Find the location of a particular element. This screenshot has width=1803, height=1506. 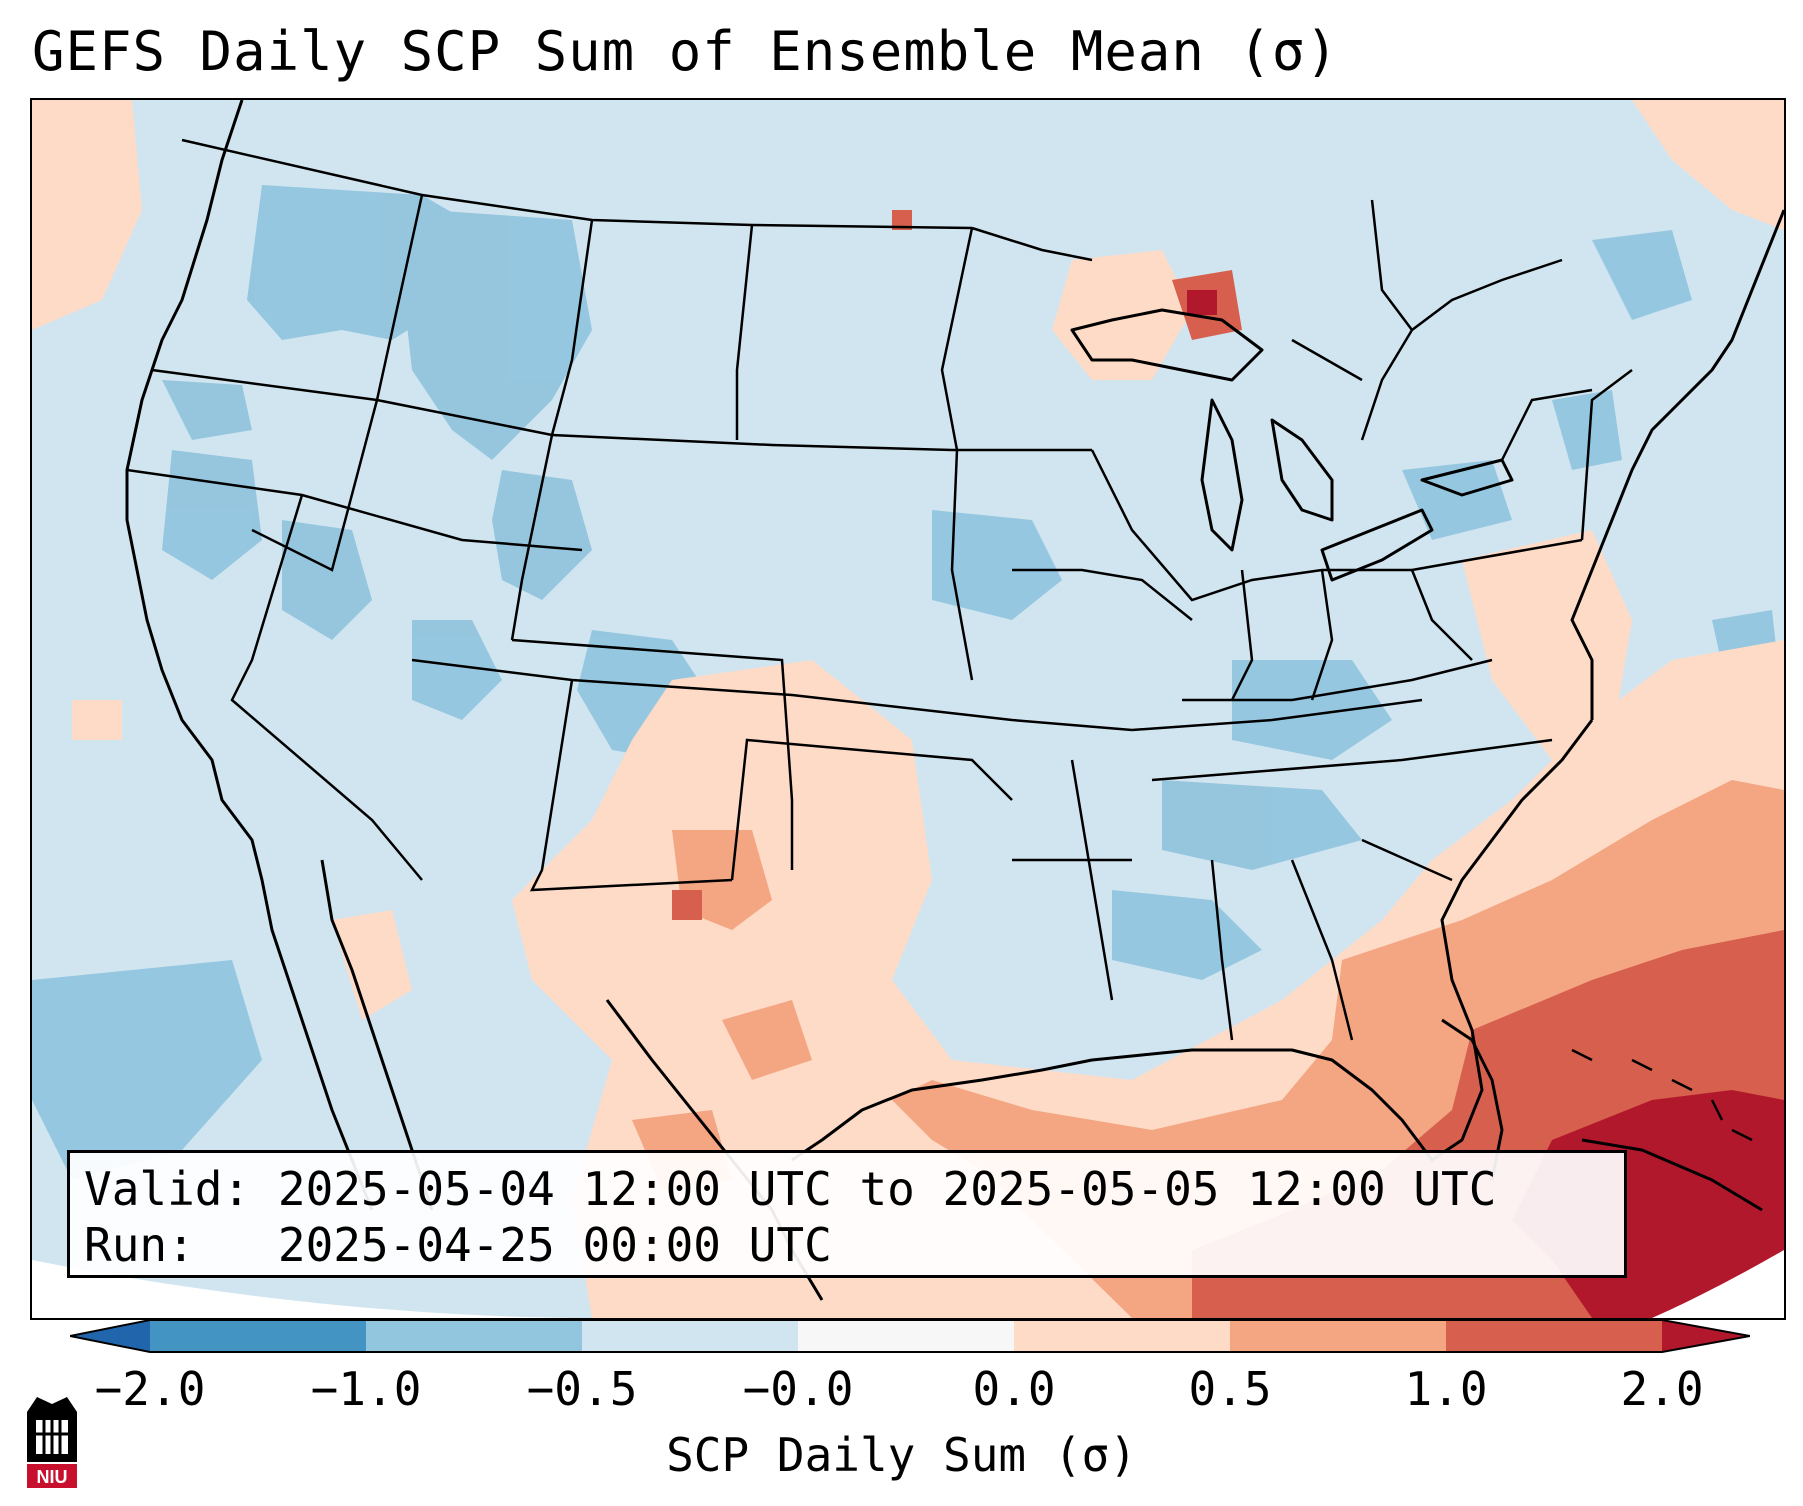

colorbar-extend-low is located at coordinates (110, 1336).